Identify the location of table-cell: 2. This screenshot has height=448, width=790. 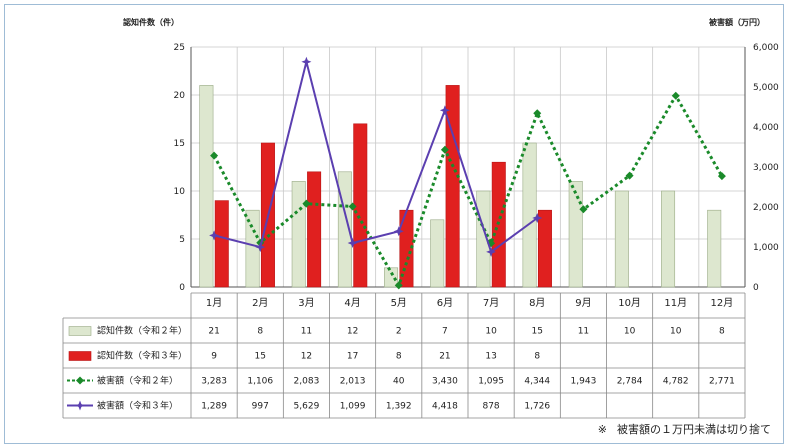
(399, 332).